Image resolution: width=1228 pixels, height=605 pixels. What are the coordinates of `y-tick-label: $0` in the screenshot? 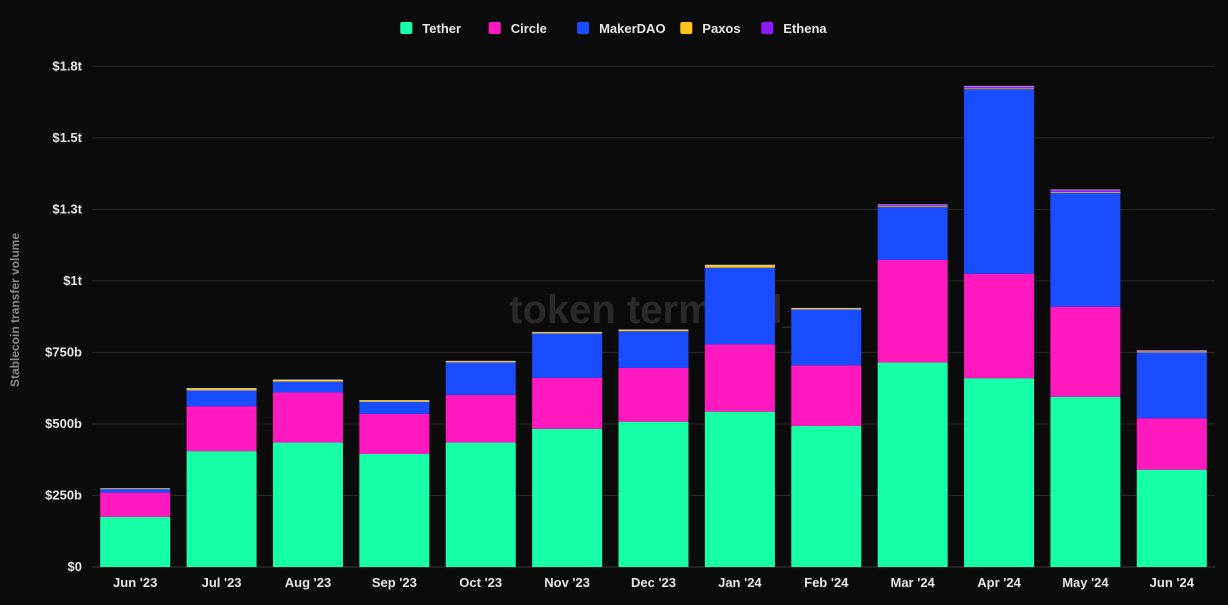 It's located at (75, 566).